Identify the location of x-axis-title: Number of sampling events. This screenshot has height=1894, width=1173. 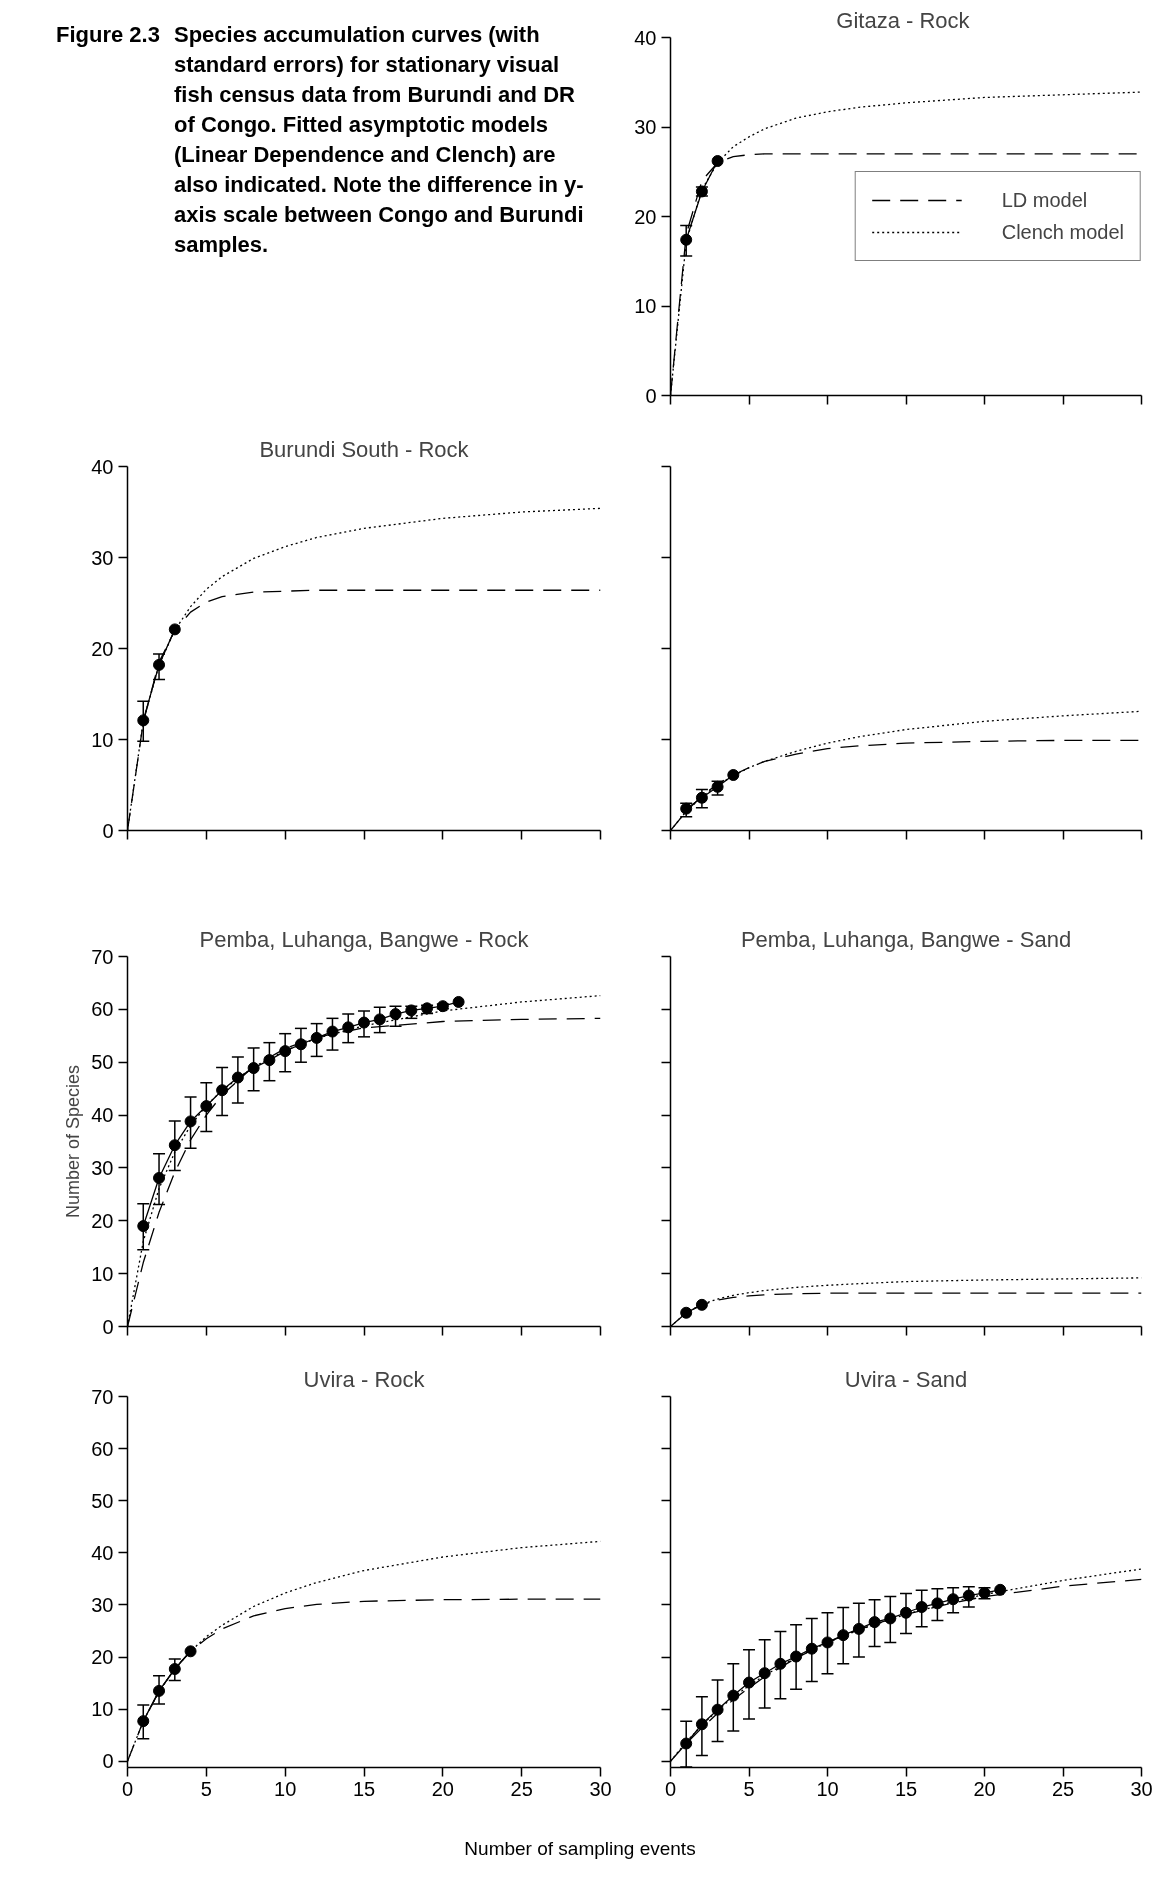
(580, 1849).